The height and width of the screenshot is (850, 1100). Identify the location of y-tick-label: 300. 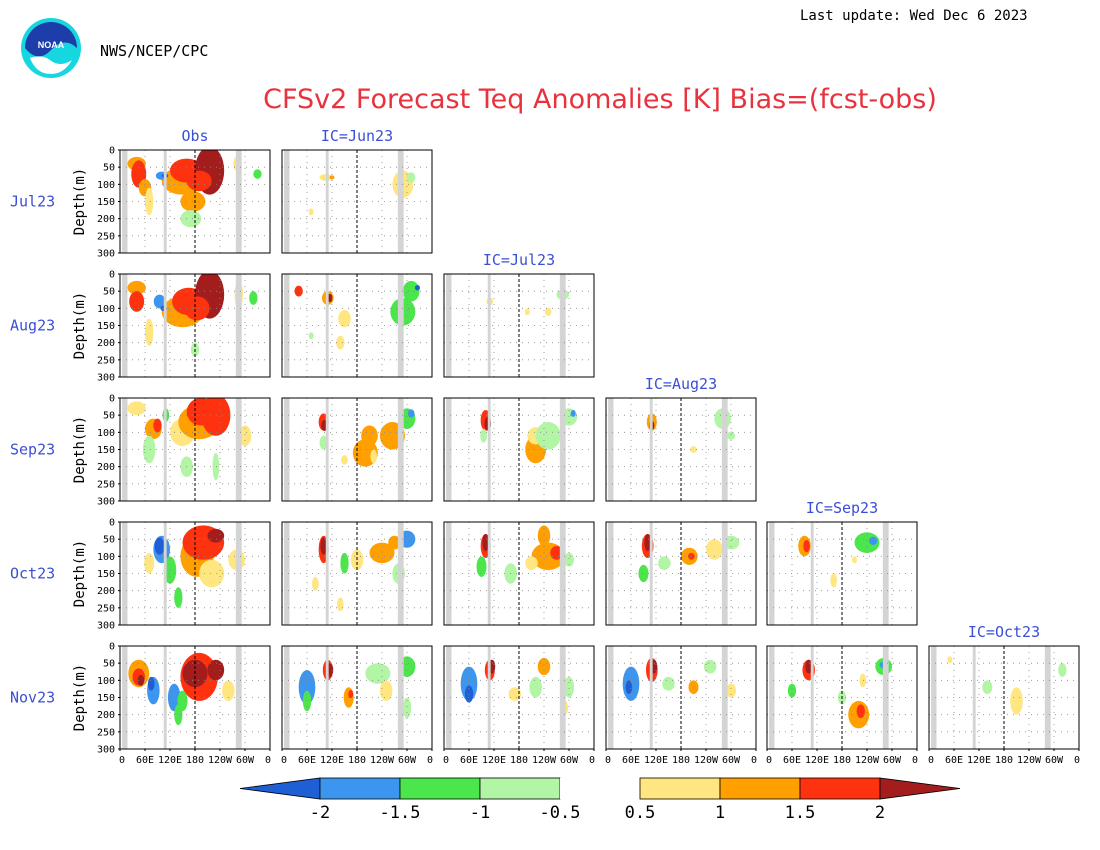
(106, 378).